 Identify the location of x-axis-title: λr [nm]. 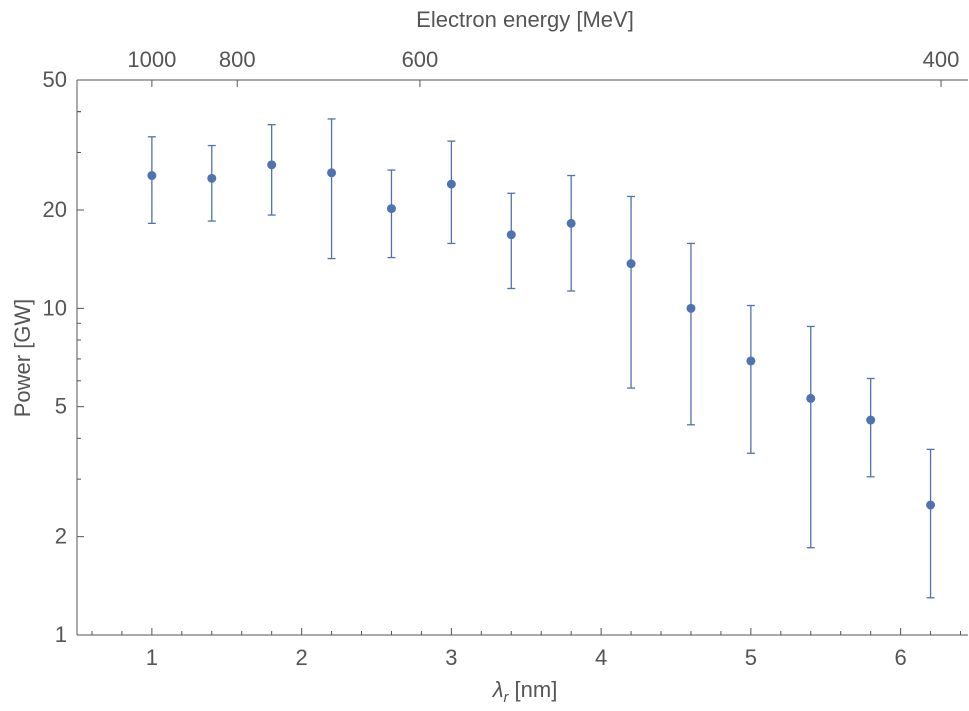
(525, 691).